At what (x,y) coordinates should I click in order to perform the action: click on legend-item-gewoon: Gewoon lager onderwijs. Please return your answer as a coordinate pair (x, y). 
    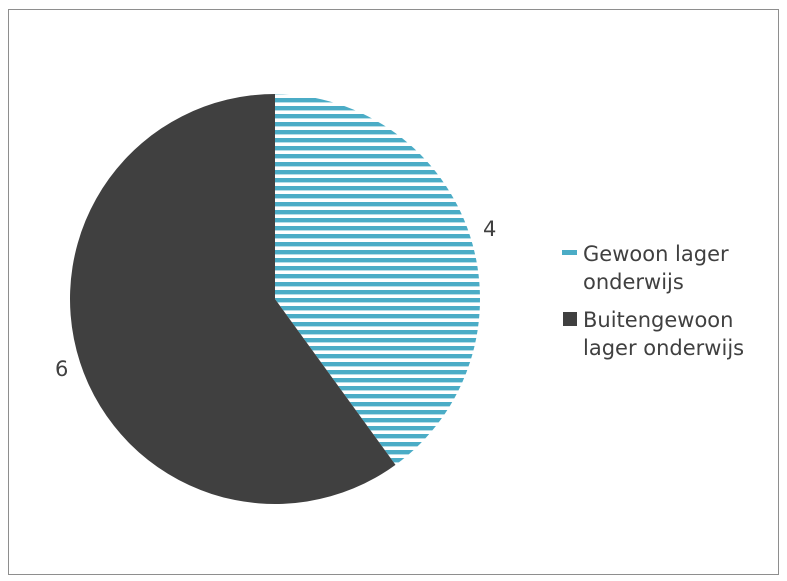
    Looking at the image, I should click on (672, 268).